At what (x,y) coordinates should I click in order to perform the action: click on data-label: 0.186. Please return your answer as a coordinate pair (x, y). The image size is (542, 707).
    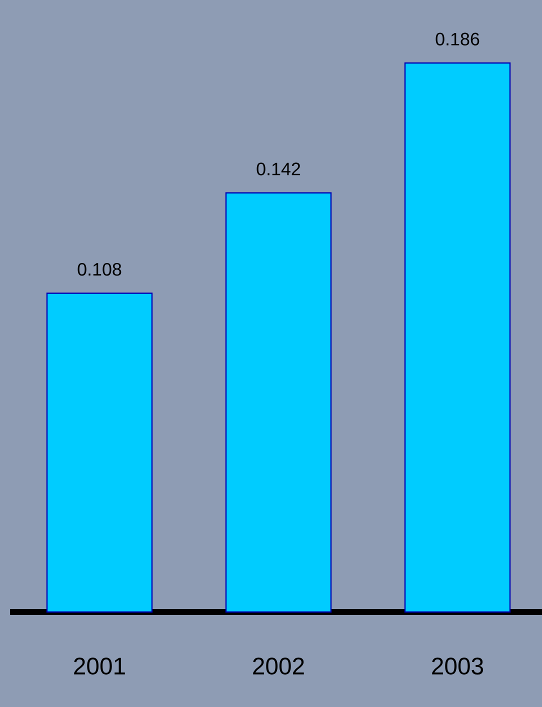
    Looking at the image, I should click on (458, 39).